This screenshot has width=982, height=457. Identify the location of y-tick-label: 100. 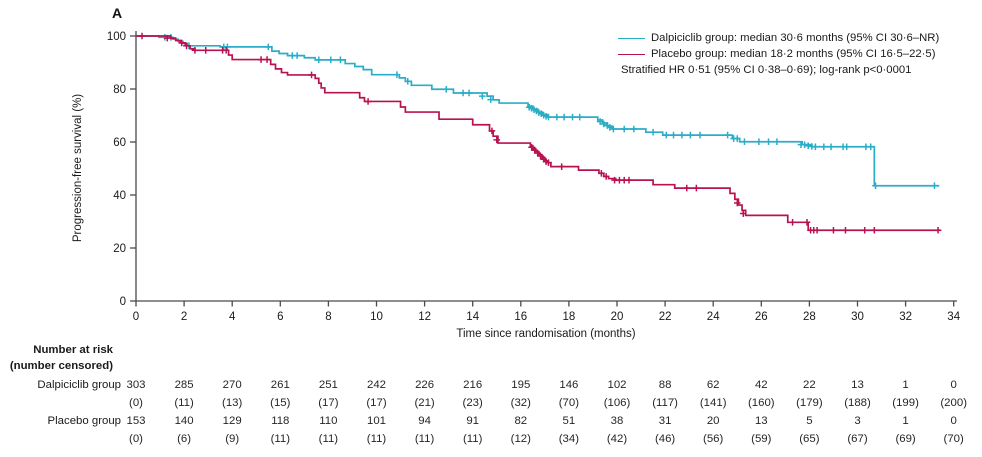
(116, 37).